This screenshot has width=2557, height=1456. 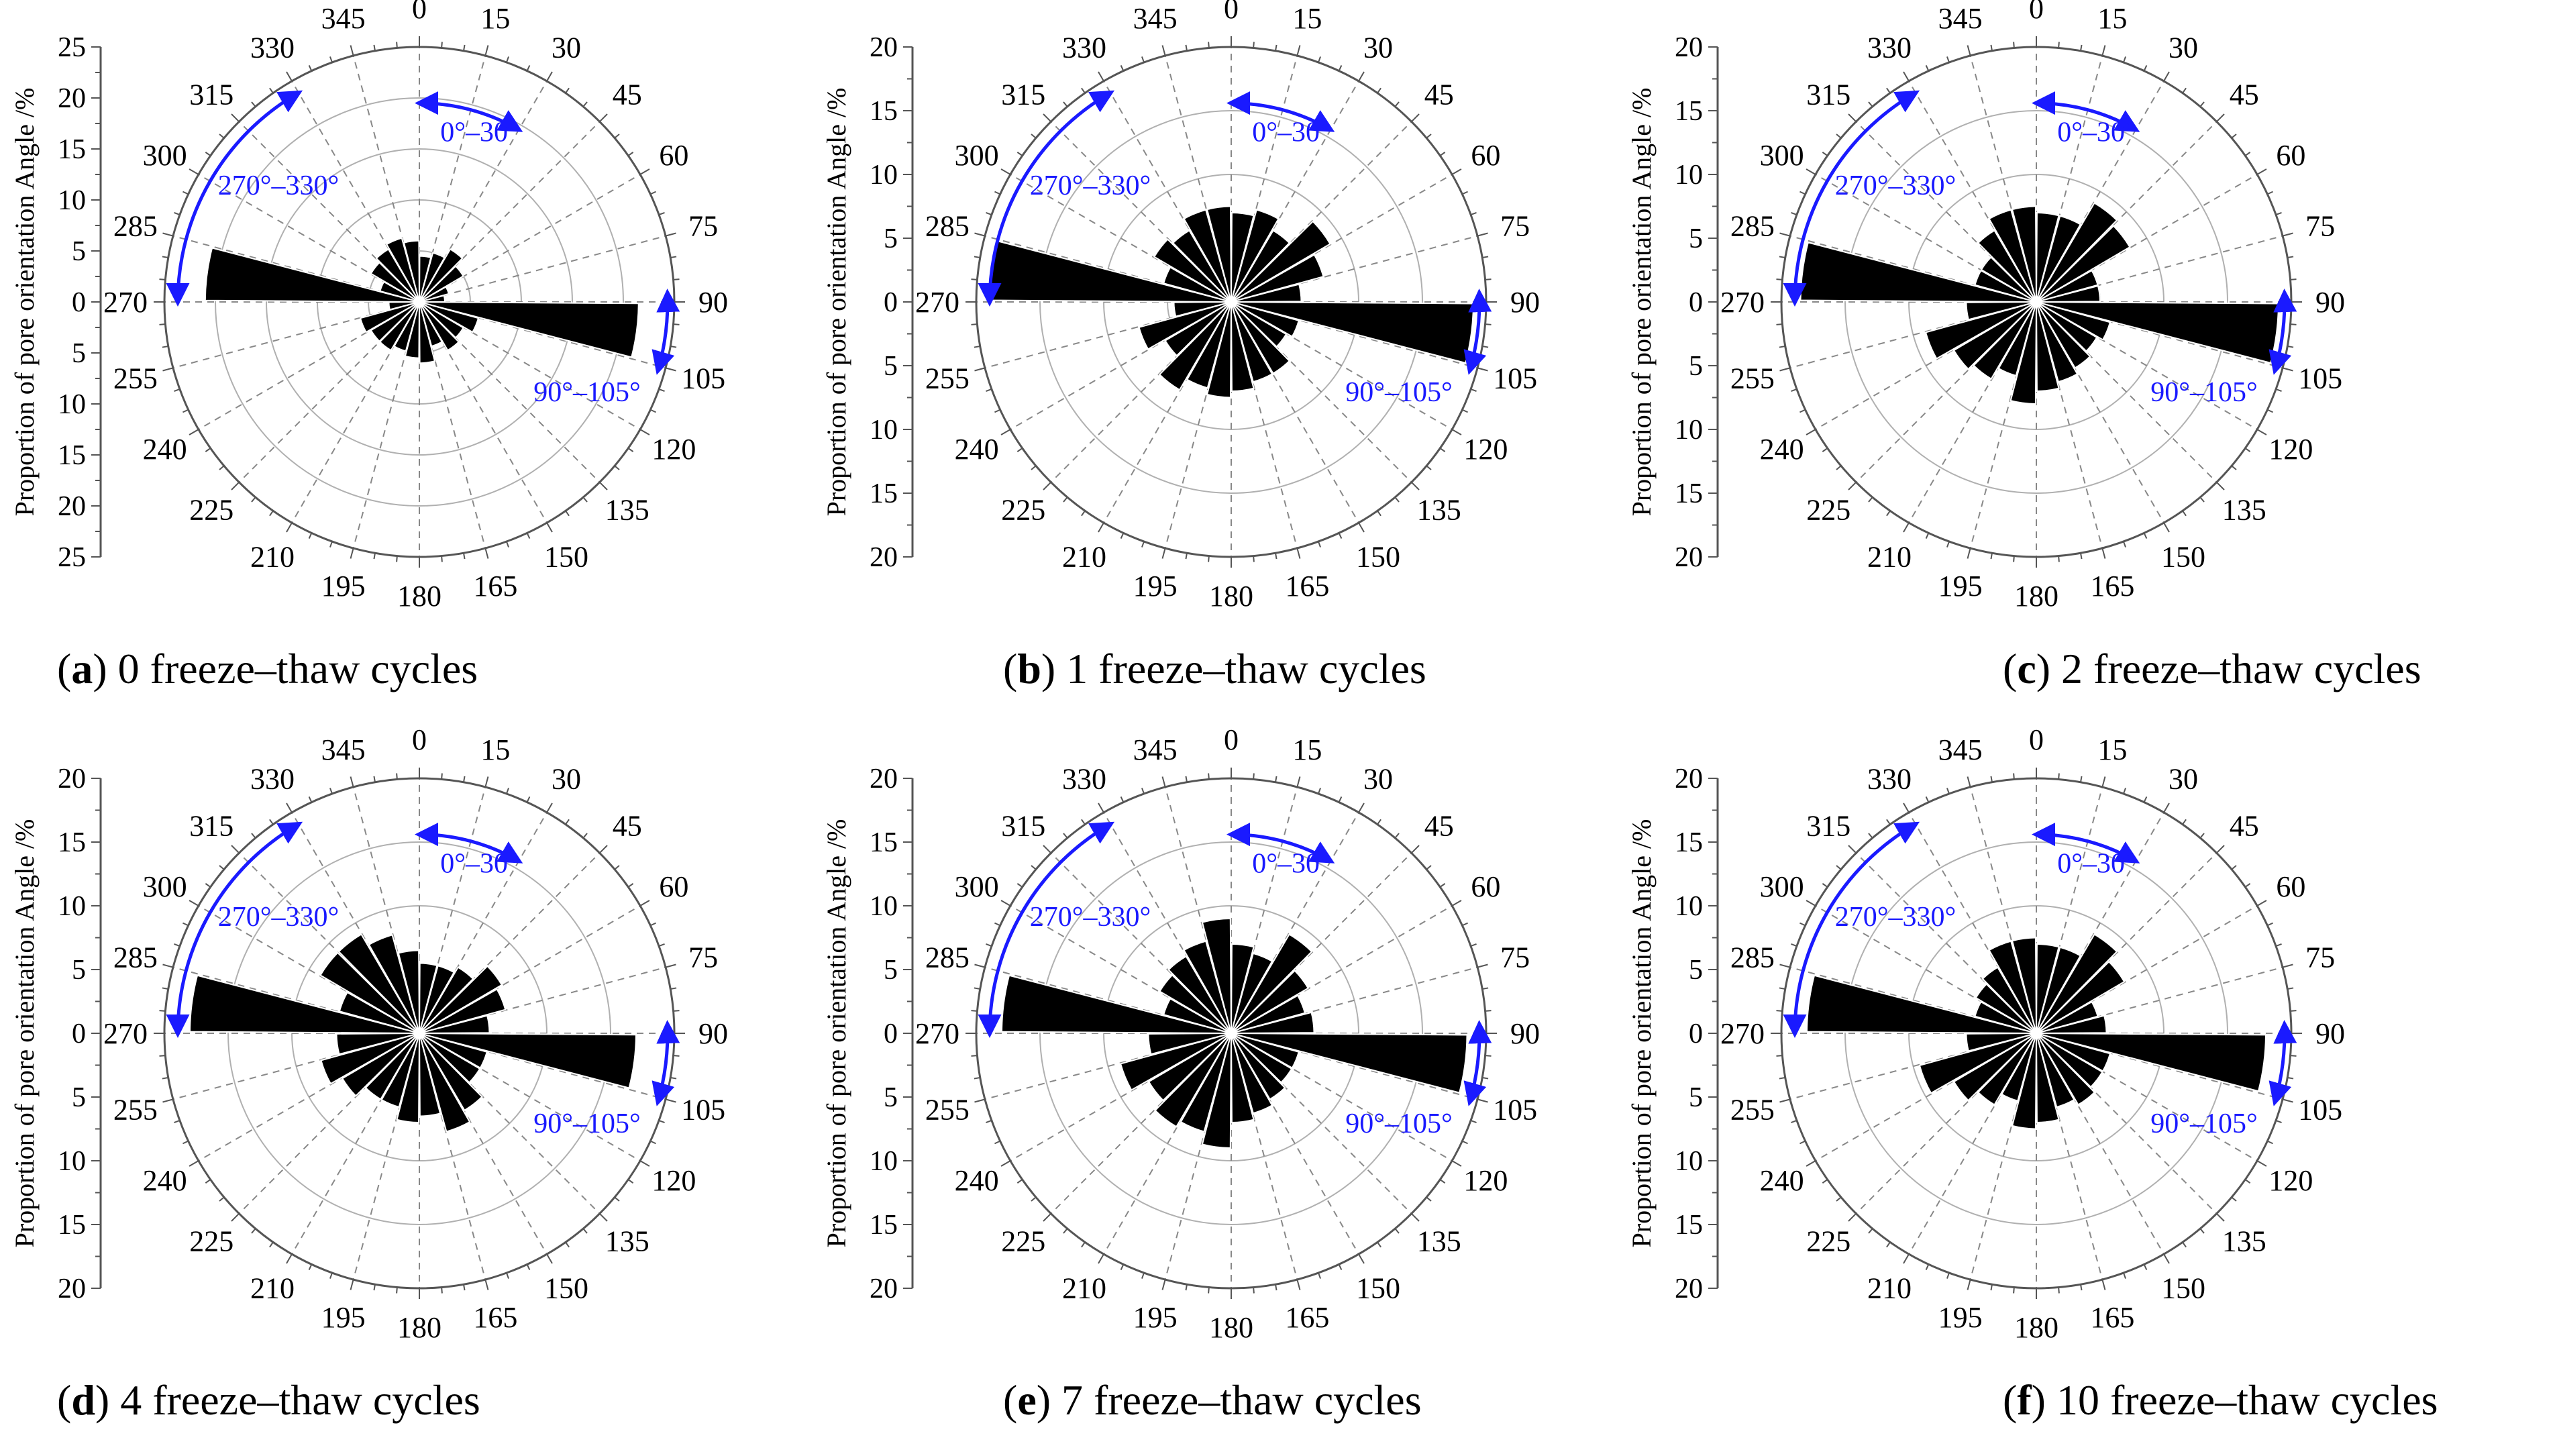 What do you see at coordinates (1889, 48) in the screenshot?
I see `angle-label-330: 330` at bounding box center [1889, 48].